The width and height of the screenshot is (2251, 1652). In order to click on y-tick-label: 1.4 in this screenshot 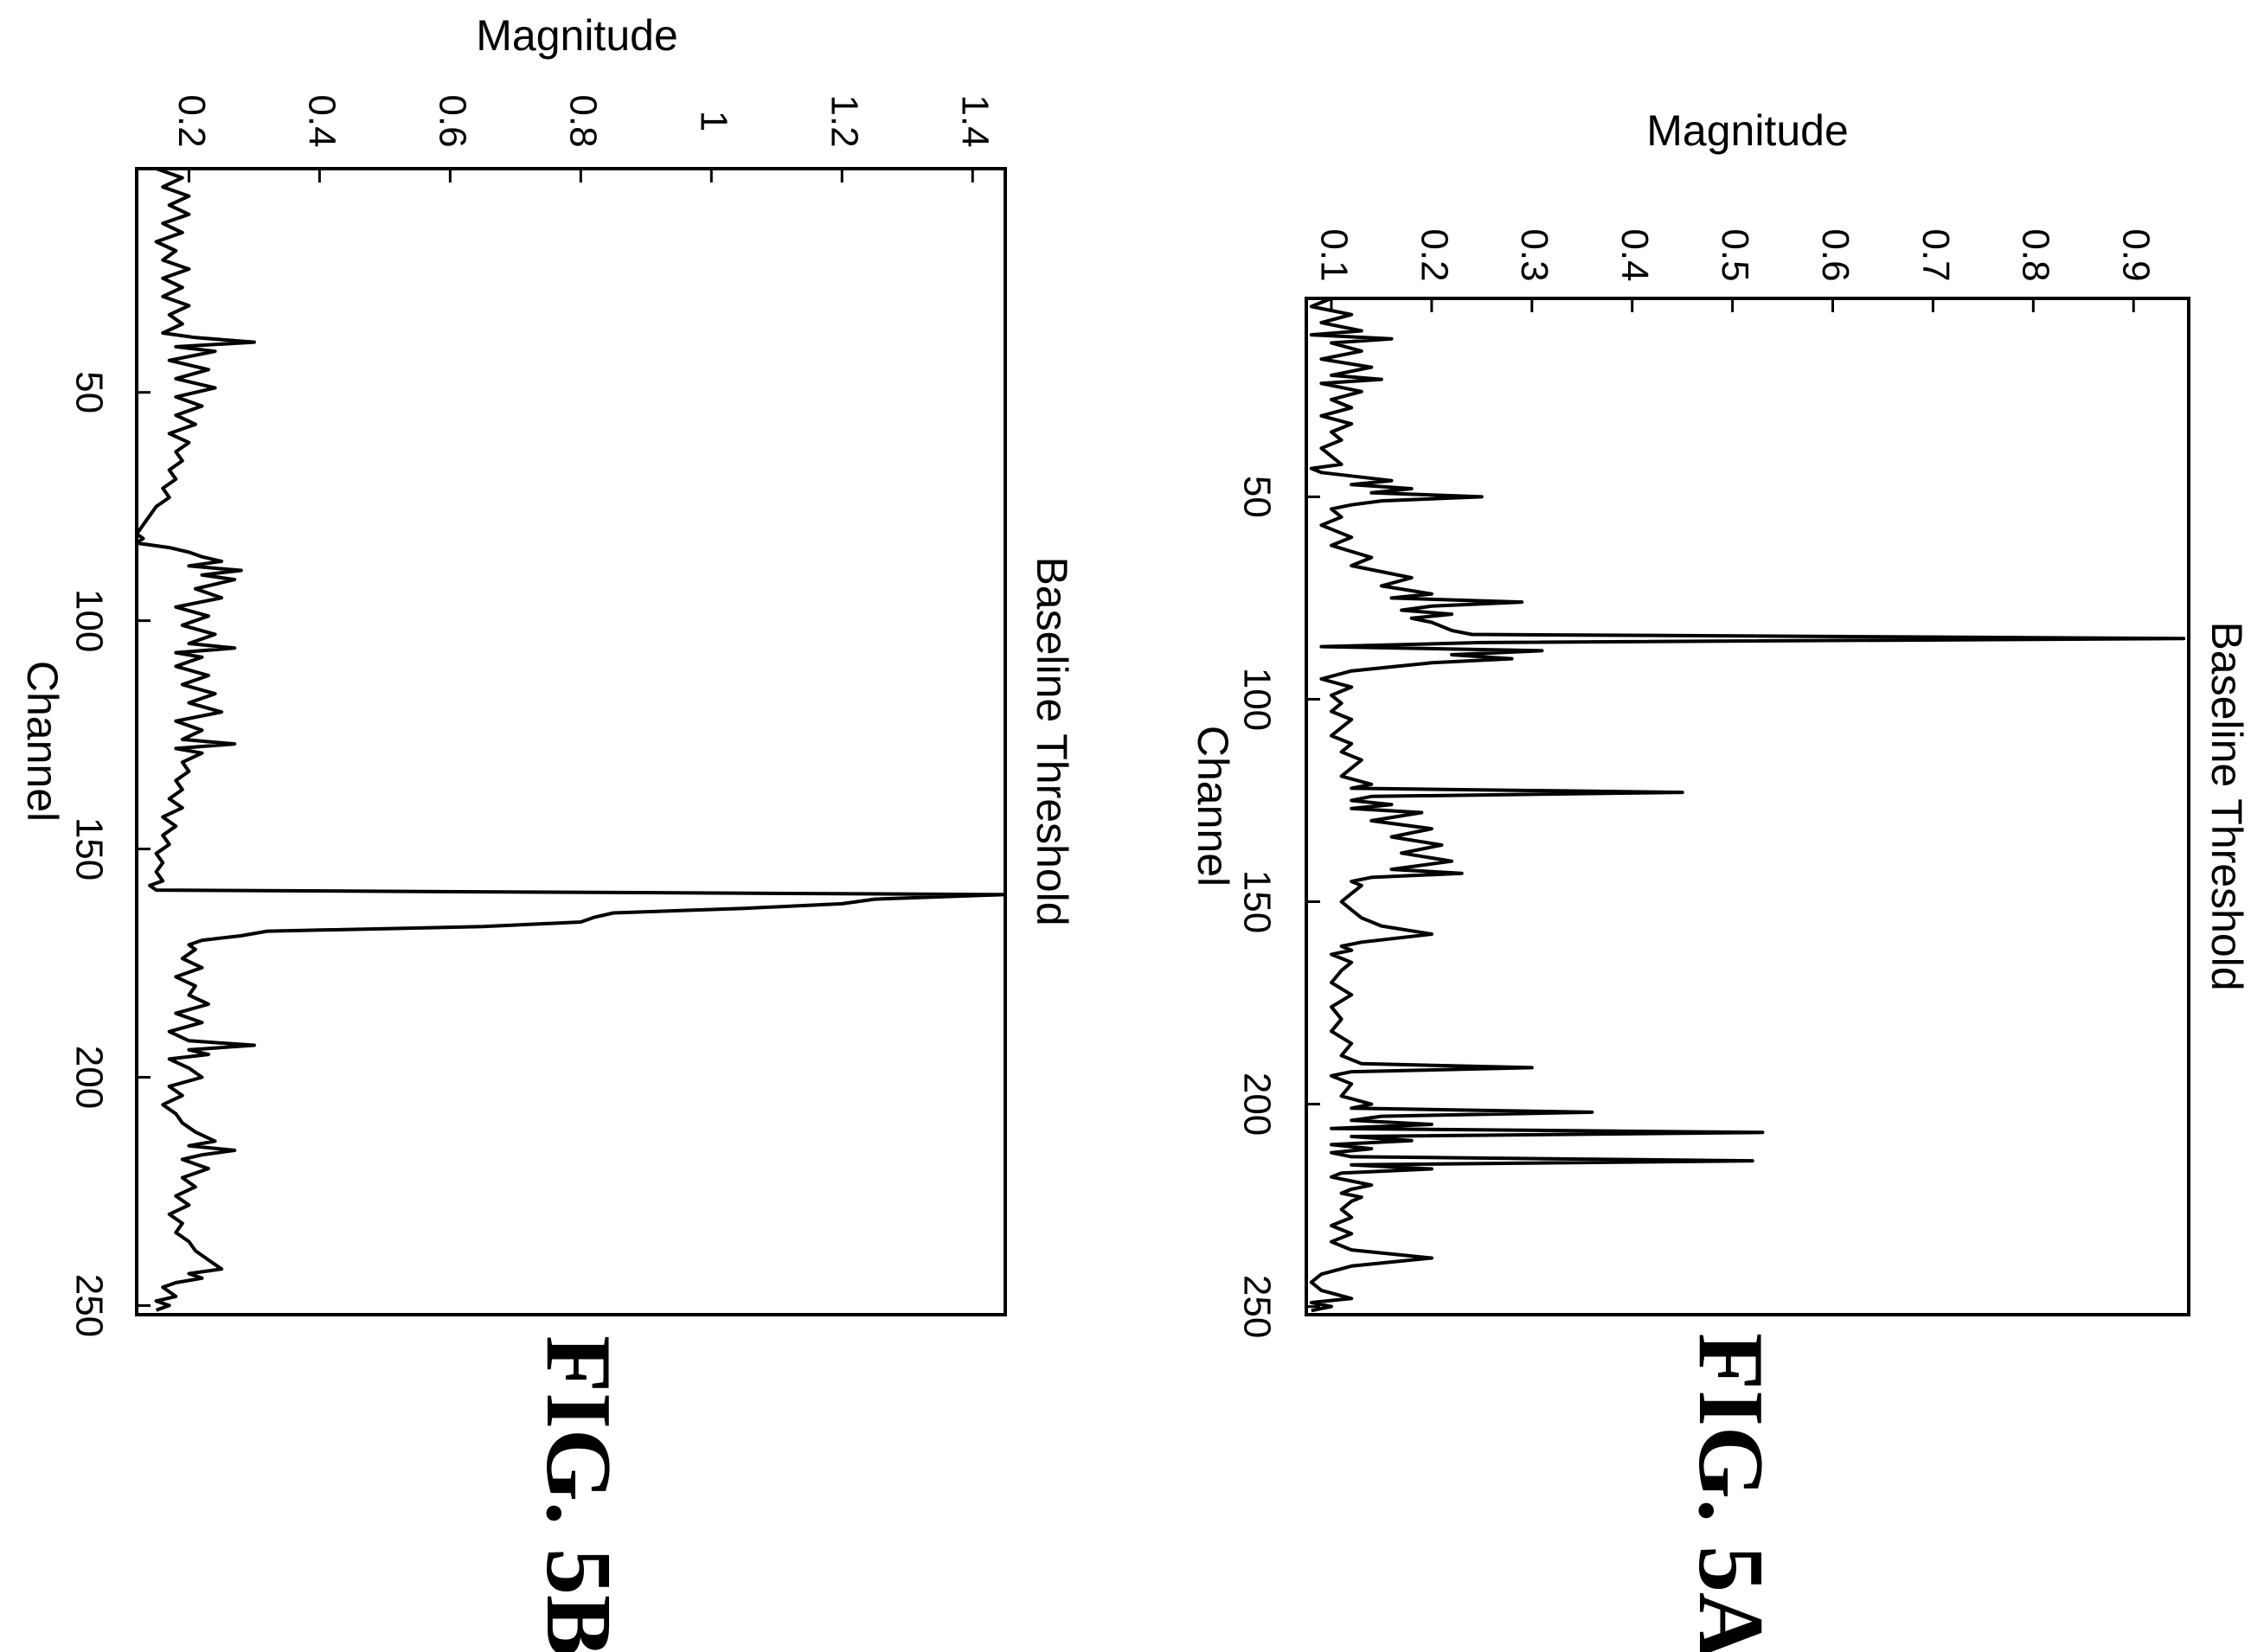, I will do `click(976, 120)`.